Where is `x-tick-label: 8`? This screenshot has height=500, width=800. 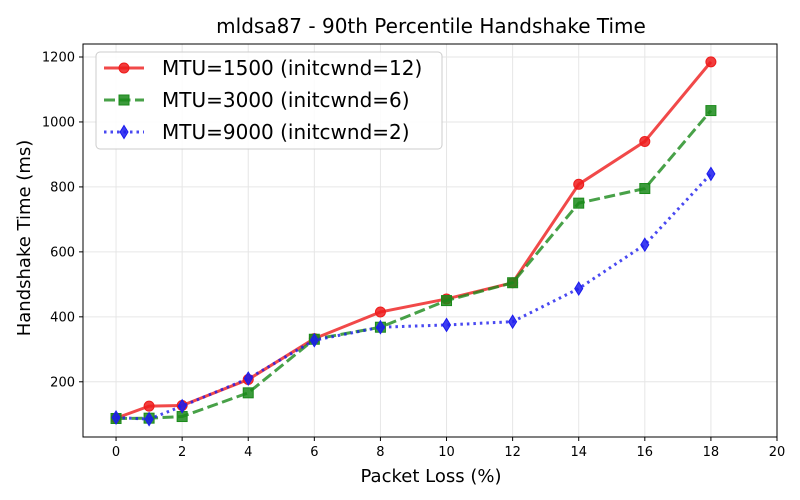
x-tick-label: 8 is located at coordinates (380, 452).